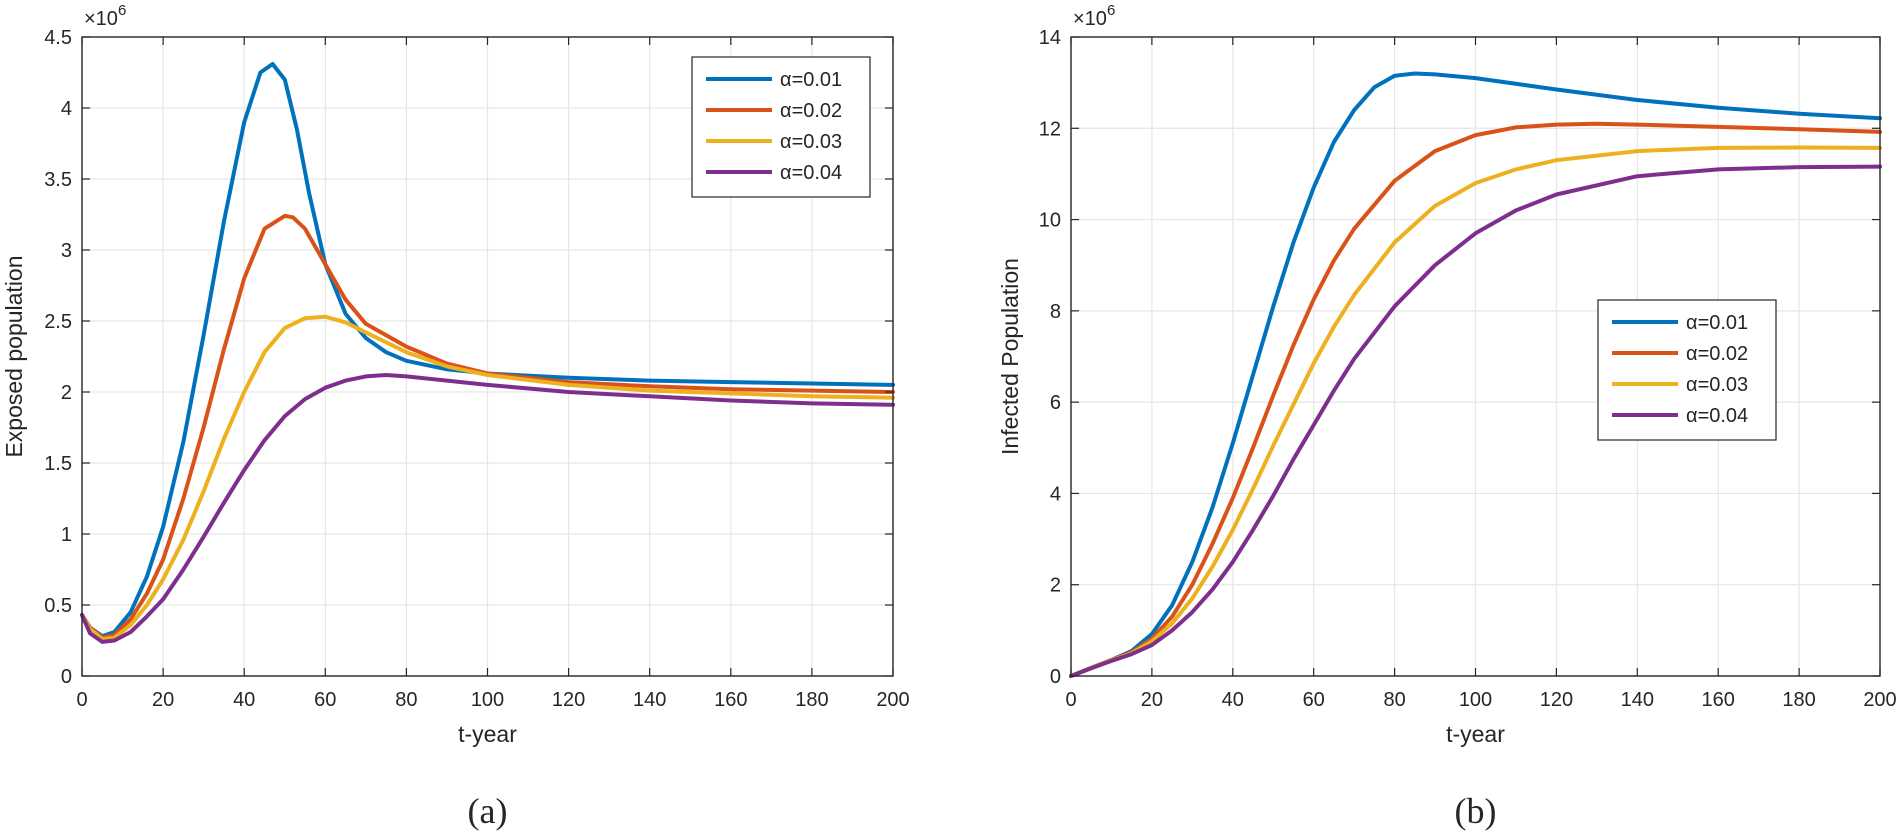  What do you see at coordinates (58, 464) in the screenshot?
I see `y-tick-label: 1.5` at bounding box center [58, 464].